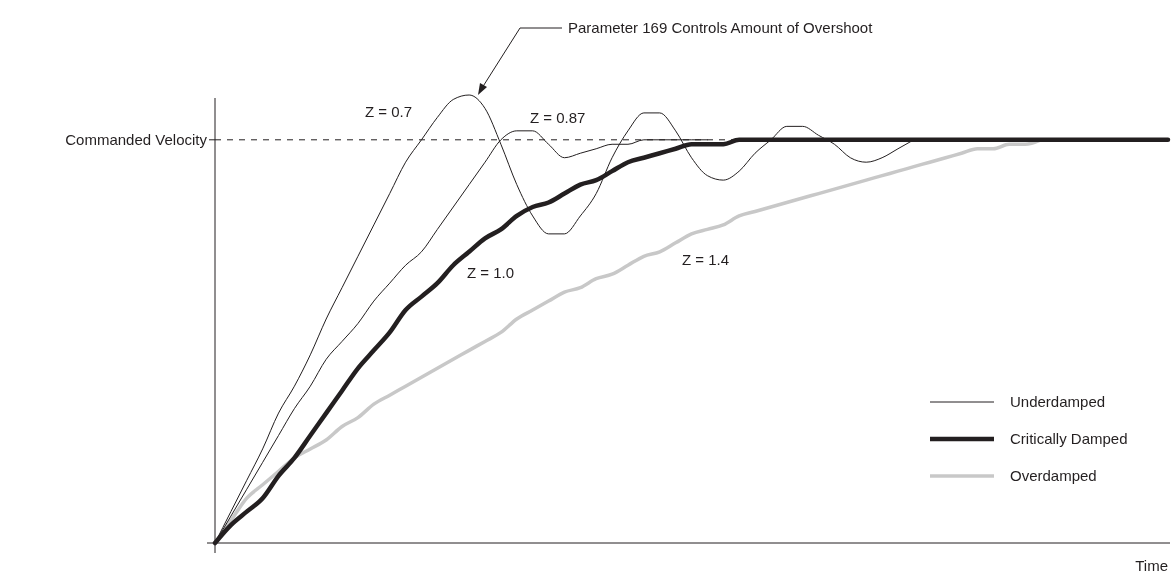 The image size is (1176, 575). What do you see at coordinates (1058, 402) in the screenshot?
I see `legend-label: Underdamped` at bounding box center [1058, 402].